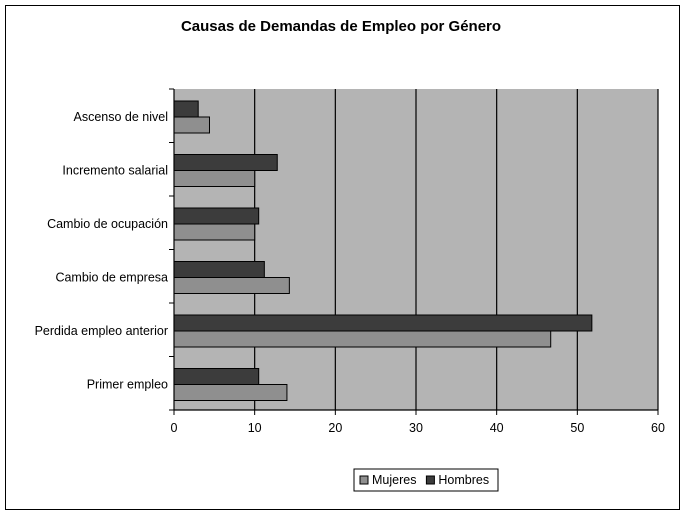 The width and height of the screenshot is (687, 517). What do you see at coordinates (335, 428) in the screenshot?
I see `x-tick-label: 20` at bounding box center [335, 428].